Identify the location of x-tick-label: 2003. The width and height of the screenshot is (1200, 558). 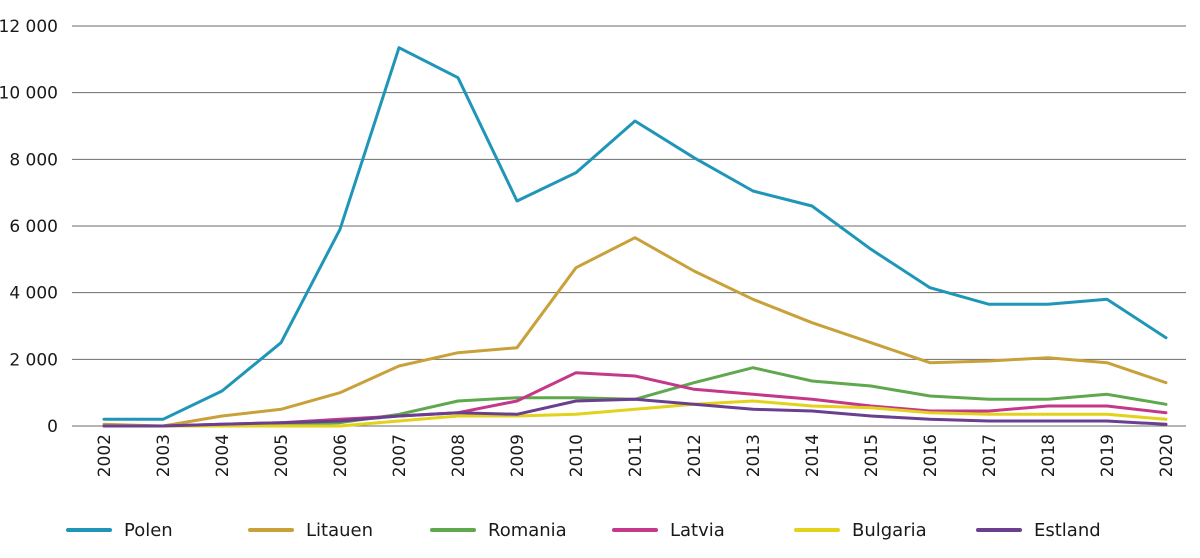
(164, 455).